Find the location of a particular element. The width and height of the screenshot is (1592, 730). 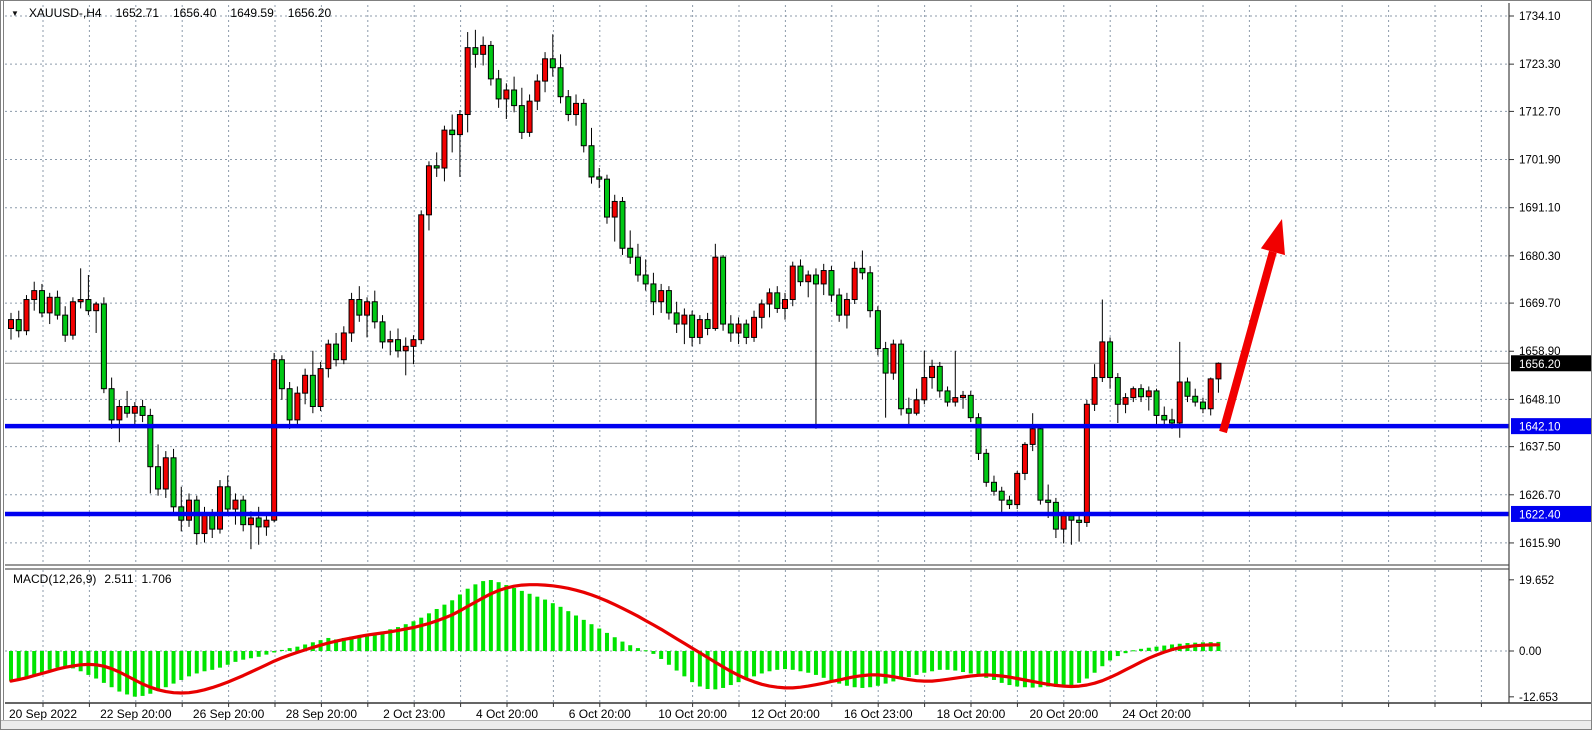

price-axis-label: 1712.70 is located at coordinates (1540, 112).